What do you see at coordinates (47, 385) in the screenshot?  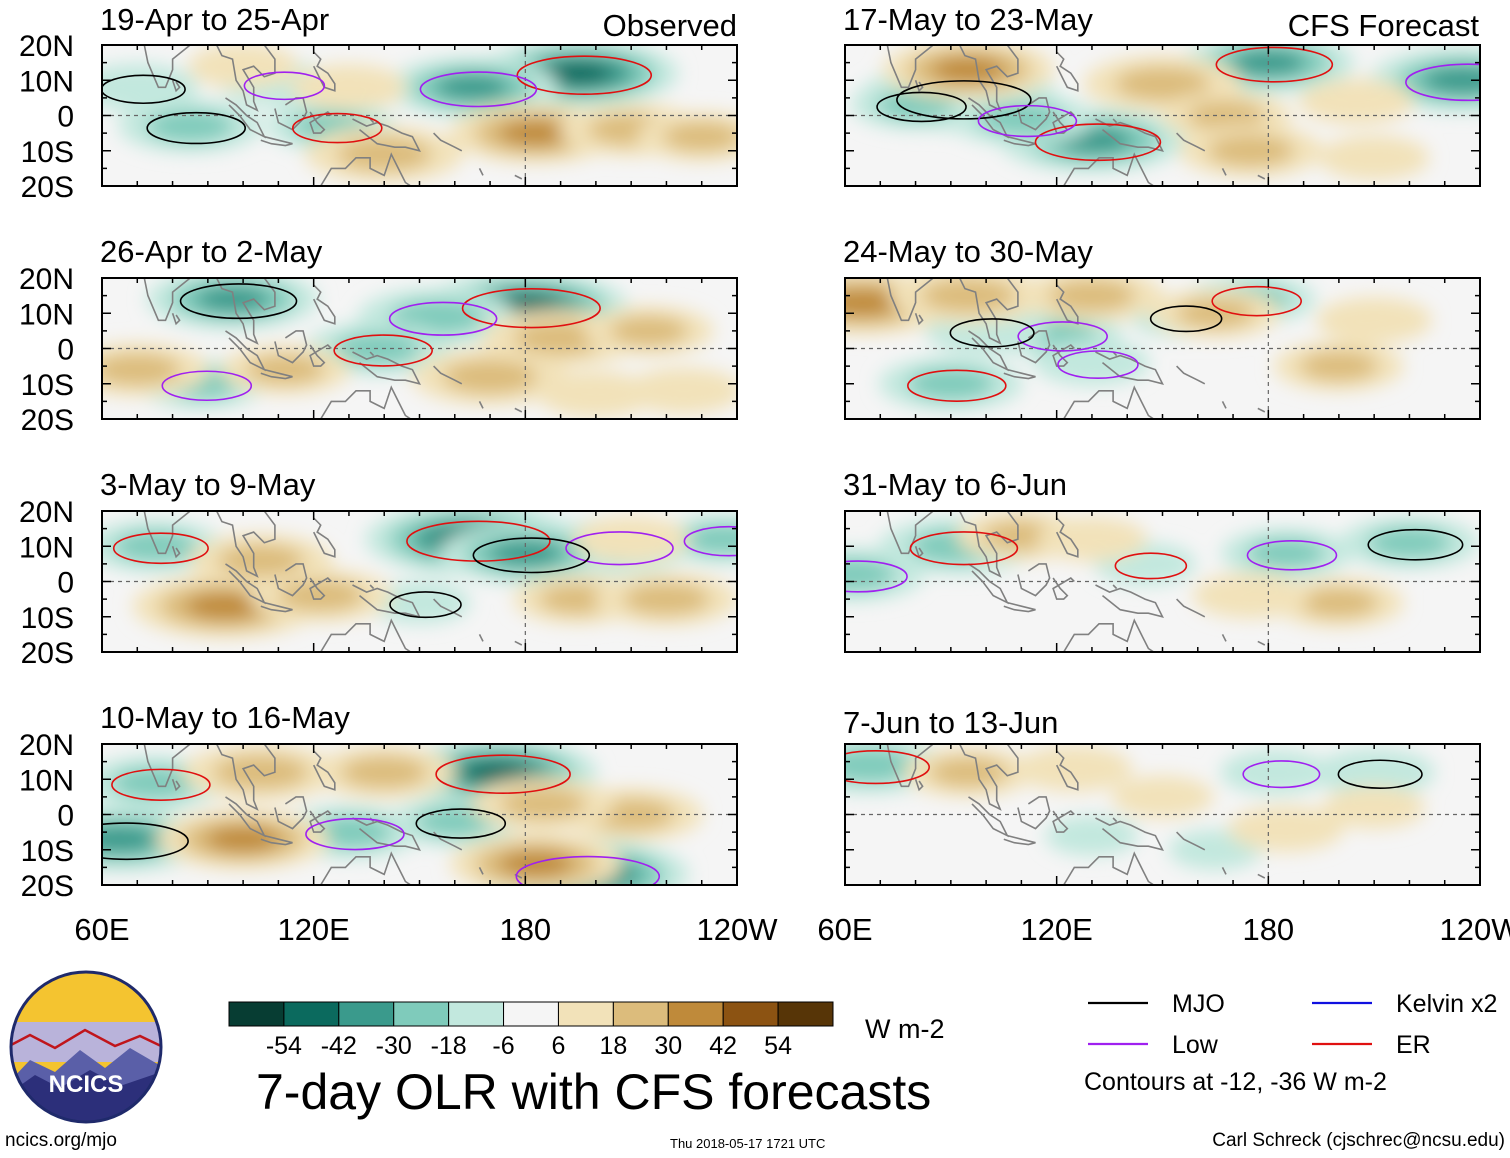 I see `lat-tick-label: 10S` at bounding box center [47, 385].